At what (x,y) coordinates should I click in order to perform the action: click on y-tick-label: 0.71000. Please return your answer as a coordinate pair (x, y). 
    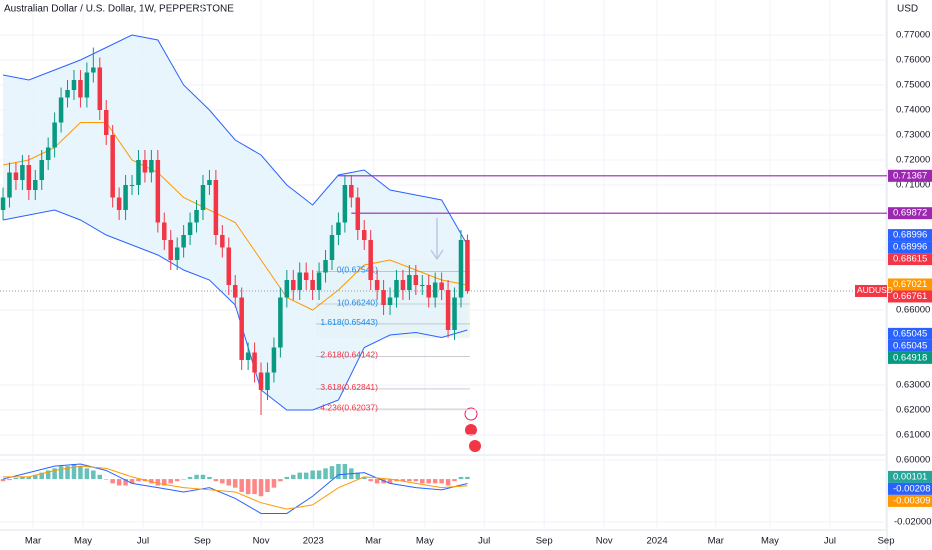
    Looking at the image, I should click on (913, 185).